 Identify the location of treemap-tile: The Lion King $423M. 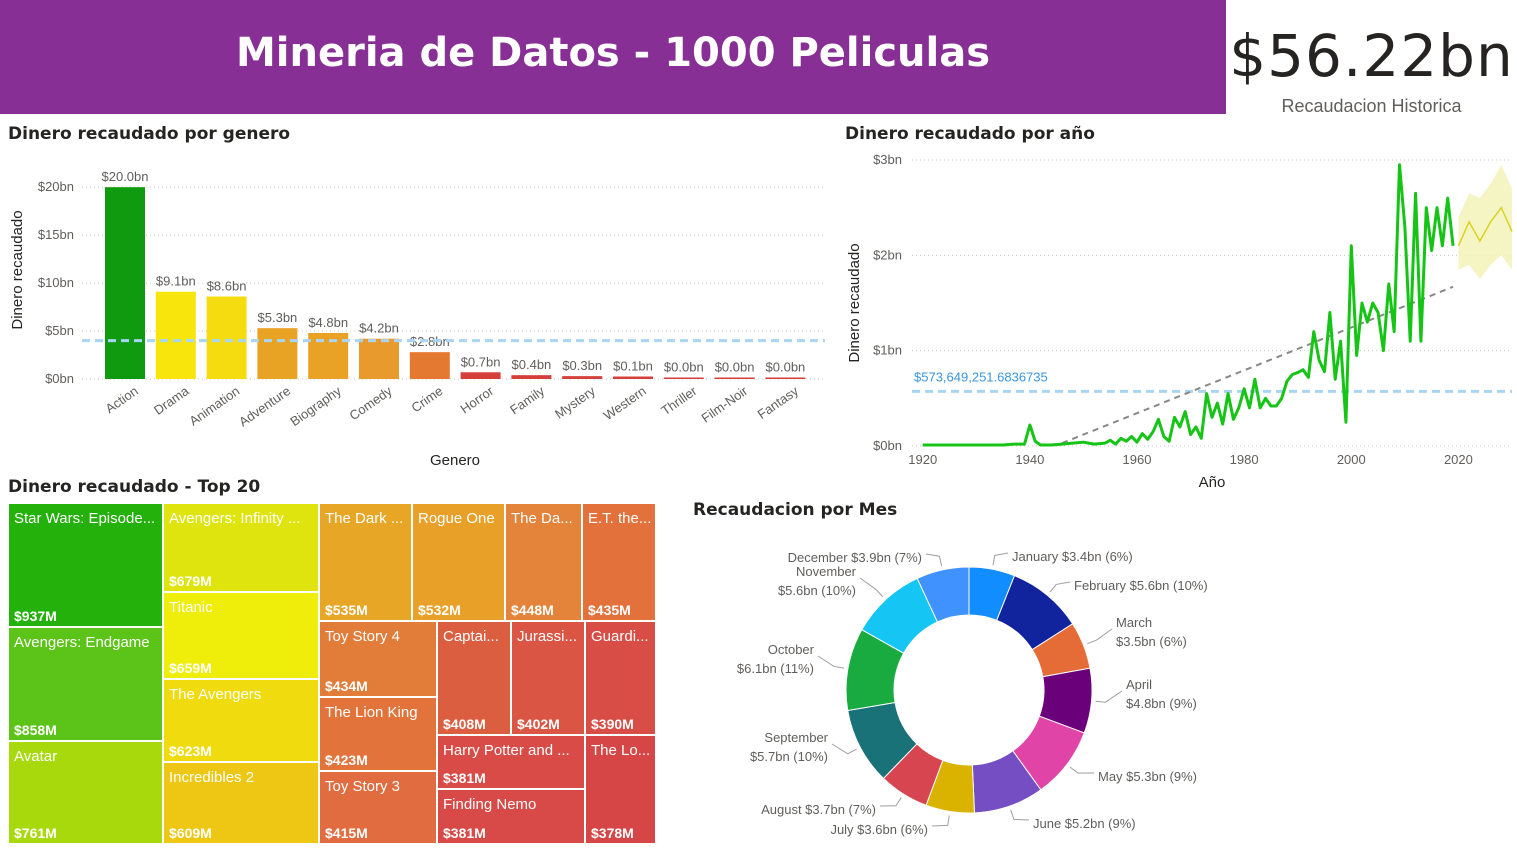
(378, 734).